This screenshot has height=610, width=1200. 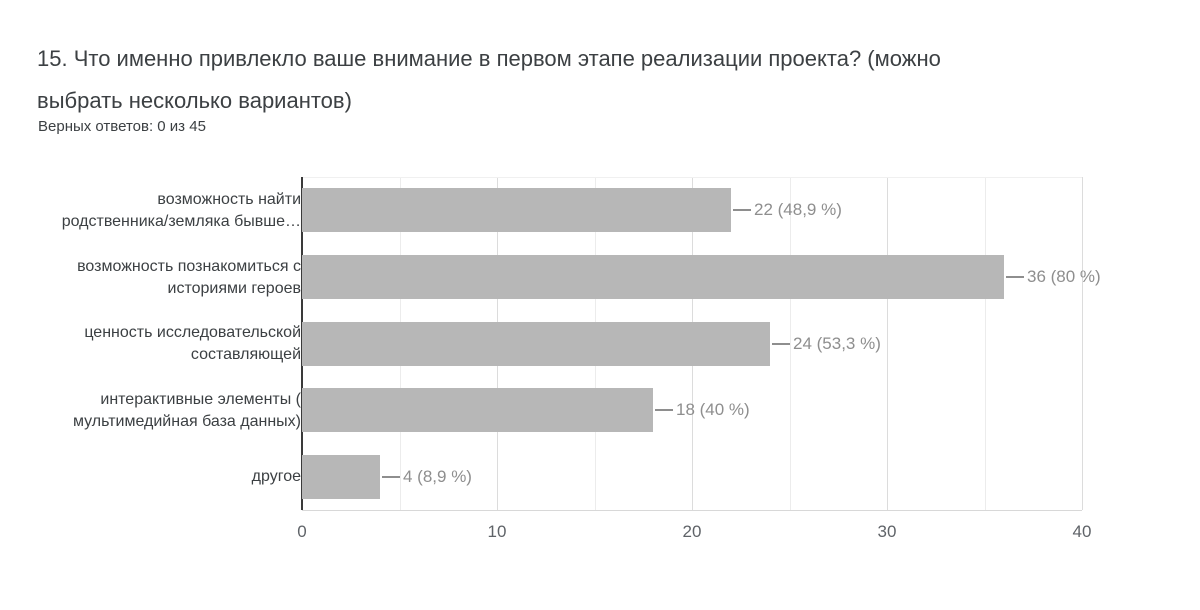 I want to click on bar-value-label: 24 (53,3 %), so click(x=837, y=343).